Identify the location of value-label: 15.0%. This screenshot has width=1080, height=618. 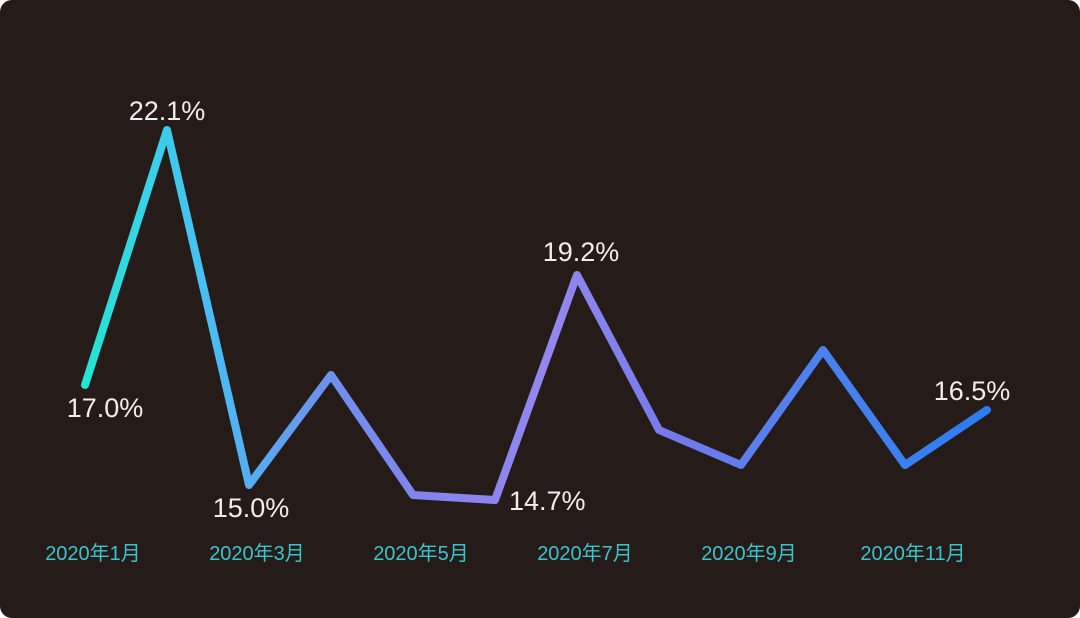
(251, 508).